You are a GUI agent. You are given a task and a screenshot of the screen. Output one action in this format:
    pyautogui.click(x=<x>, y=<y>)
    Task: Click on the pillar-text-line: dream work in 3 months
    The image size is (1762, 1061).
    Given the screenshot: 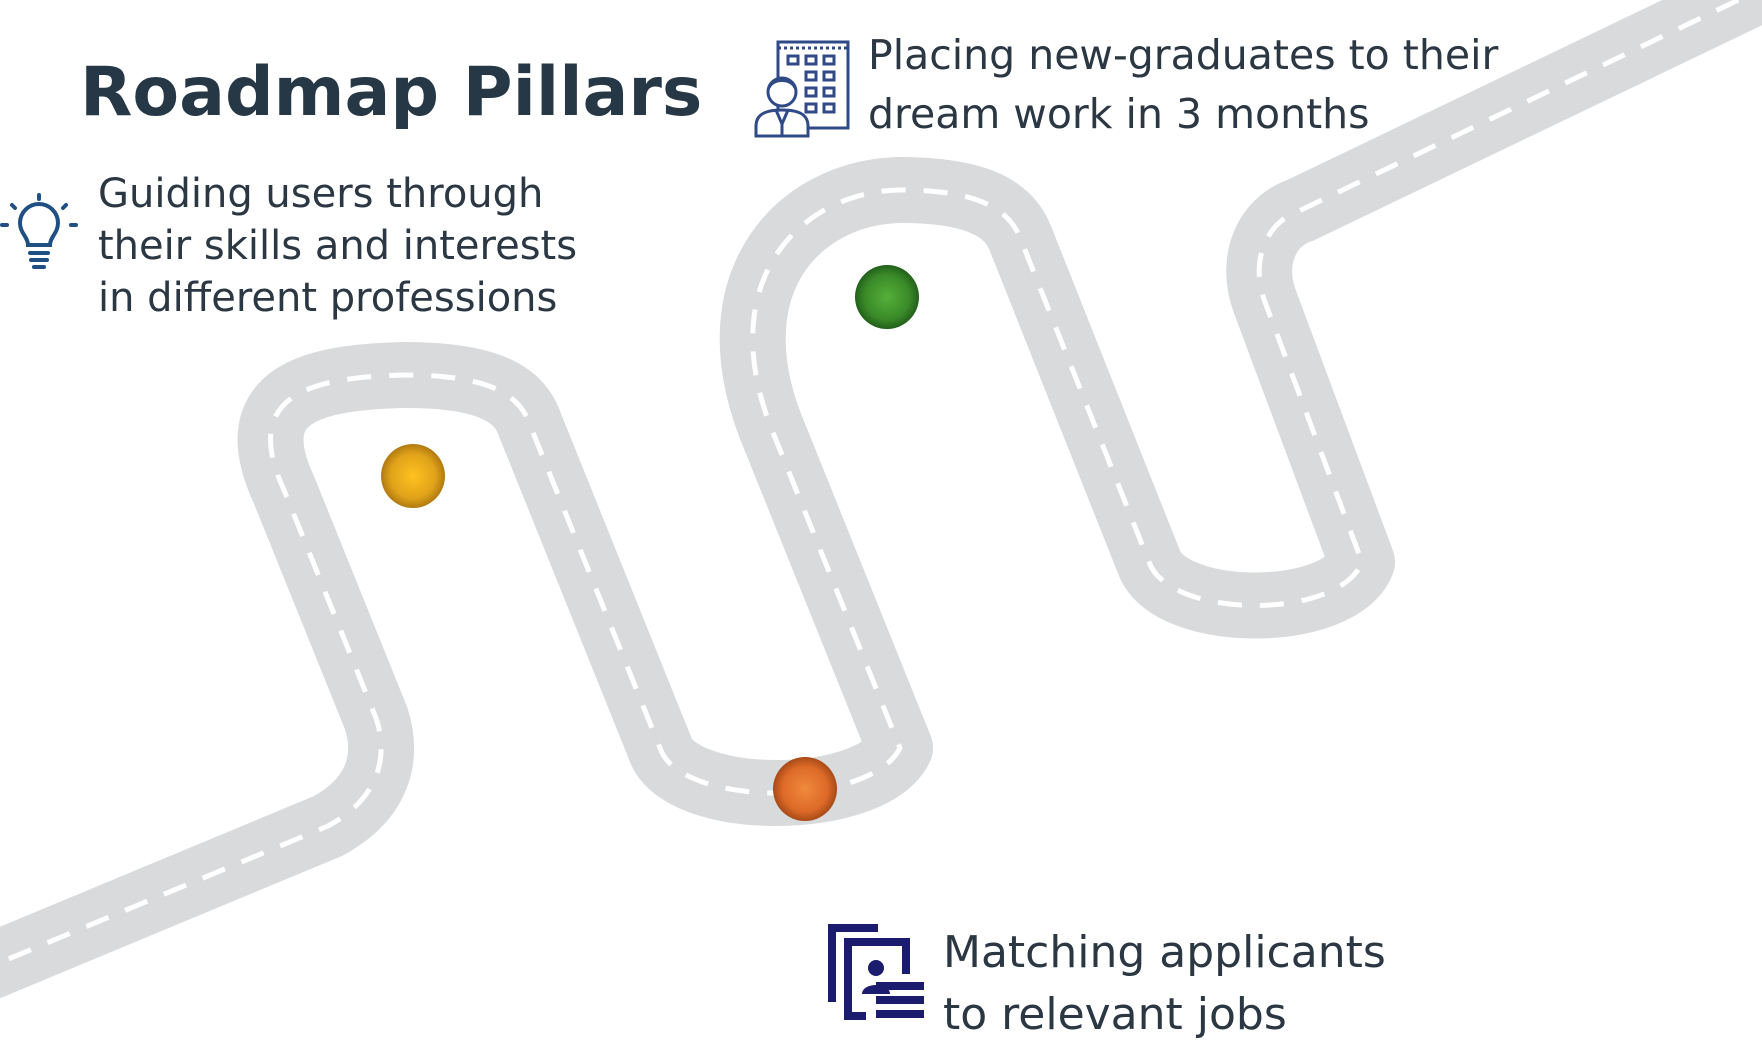 What is the action you would take?
    pyautogui.click(x=1119, y=114)
    